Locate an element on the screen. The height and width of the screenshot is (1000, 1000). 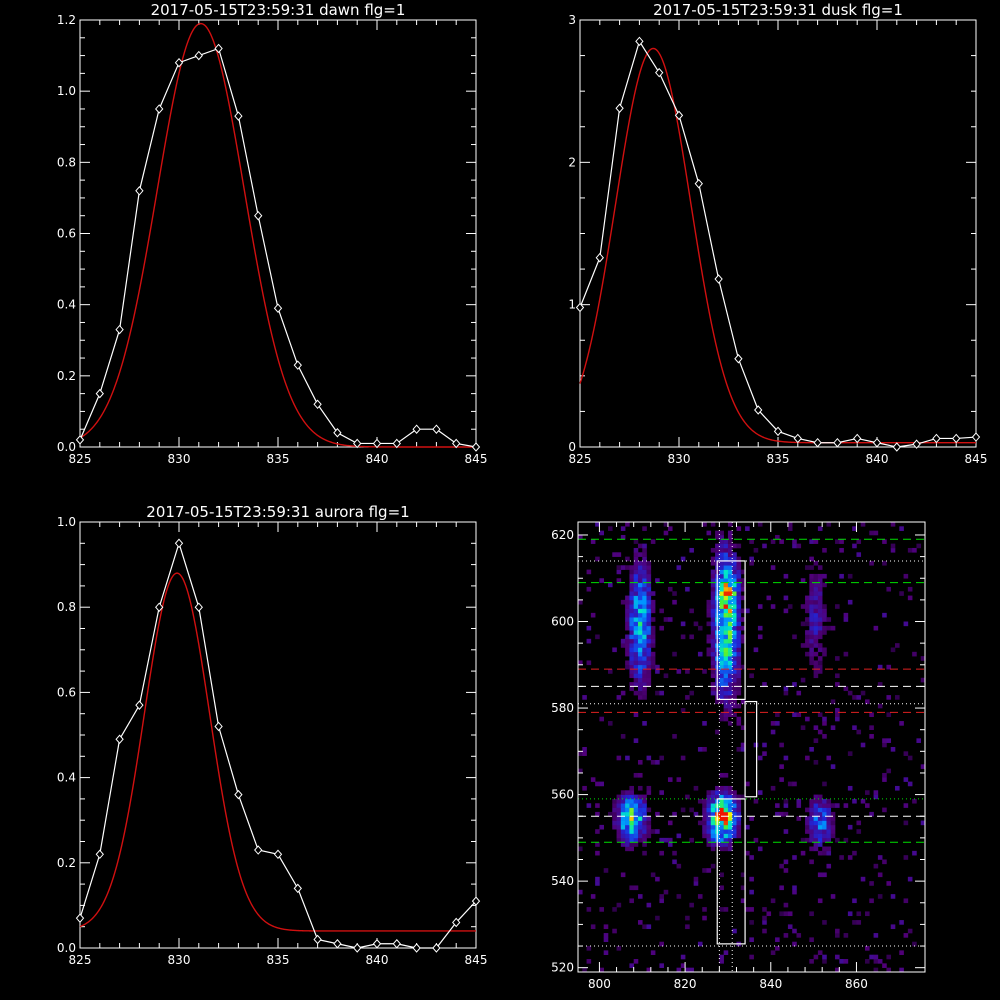
y-tick-label: 0.2 is located at coordinates (66, 376).